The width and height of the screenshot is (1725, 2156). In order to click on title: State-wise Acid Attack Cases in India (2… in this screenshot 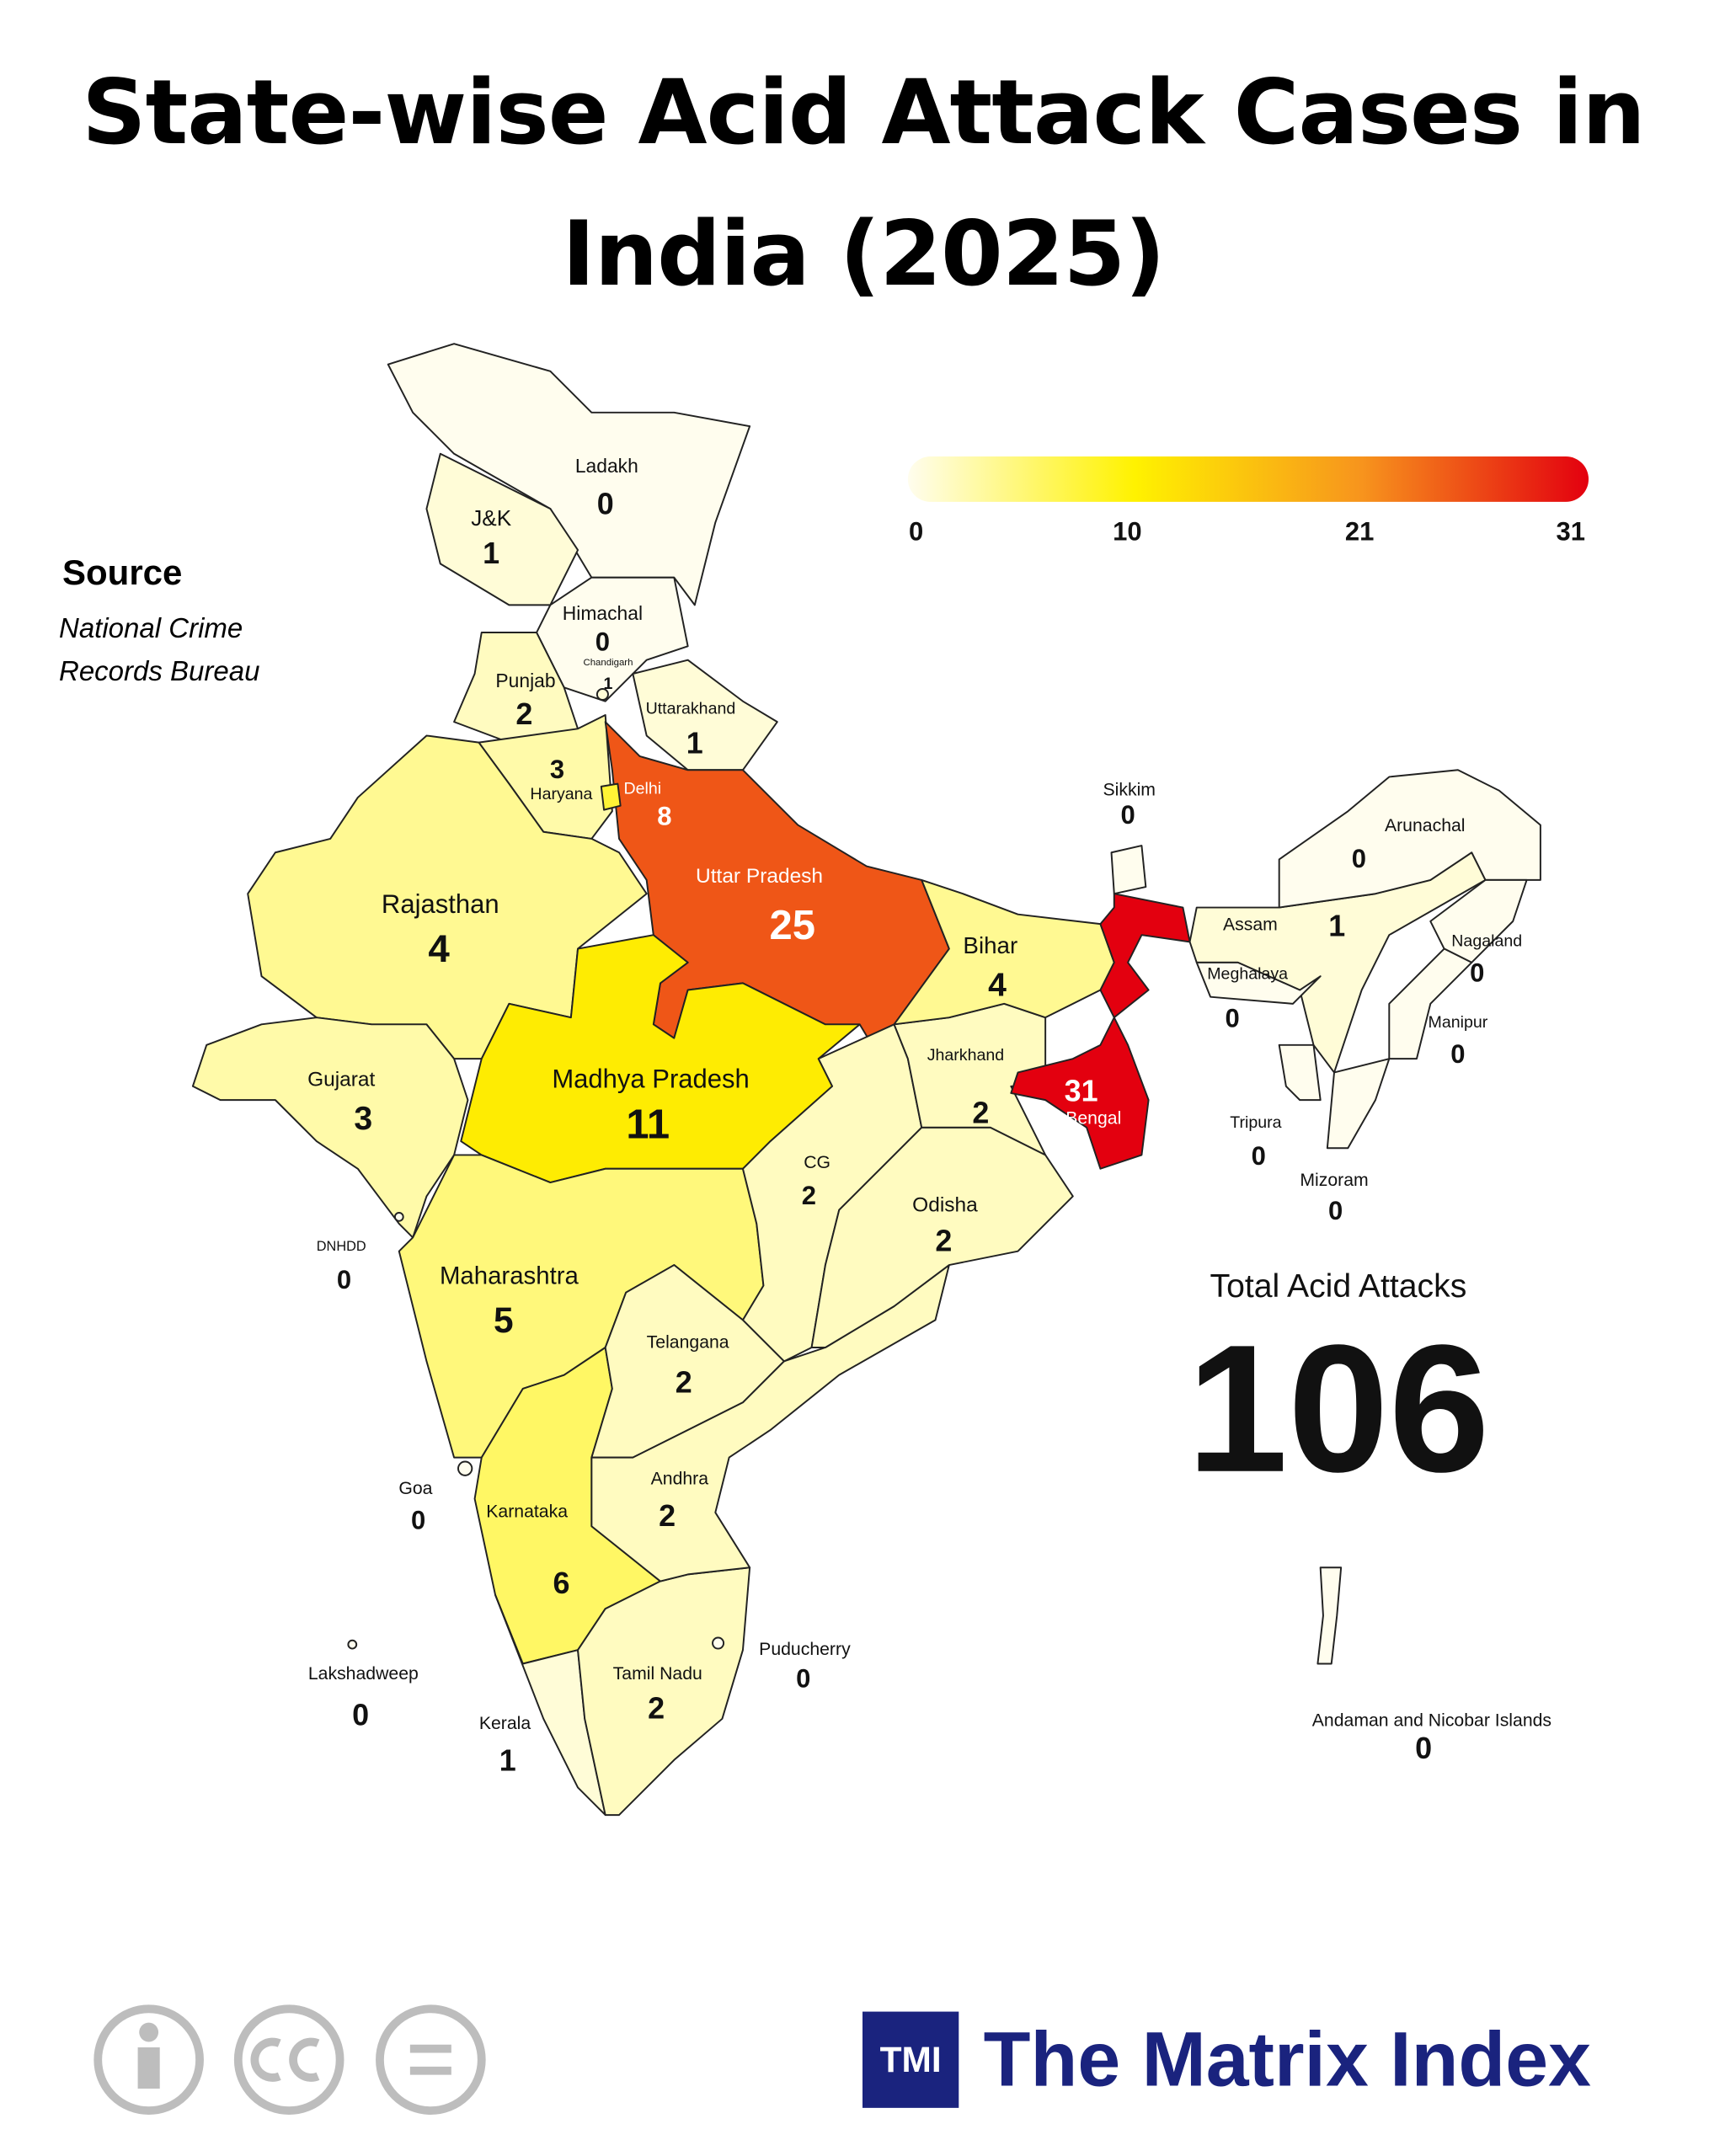, I will do `click(863, 183)`.